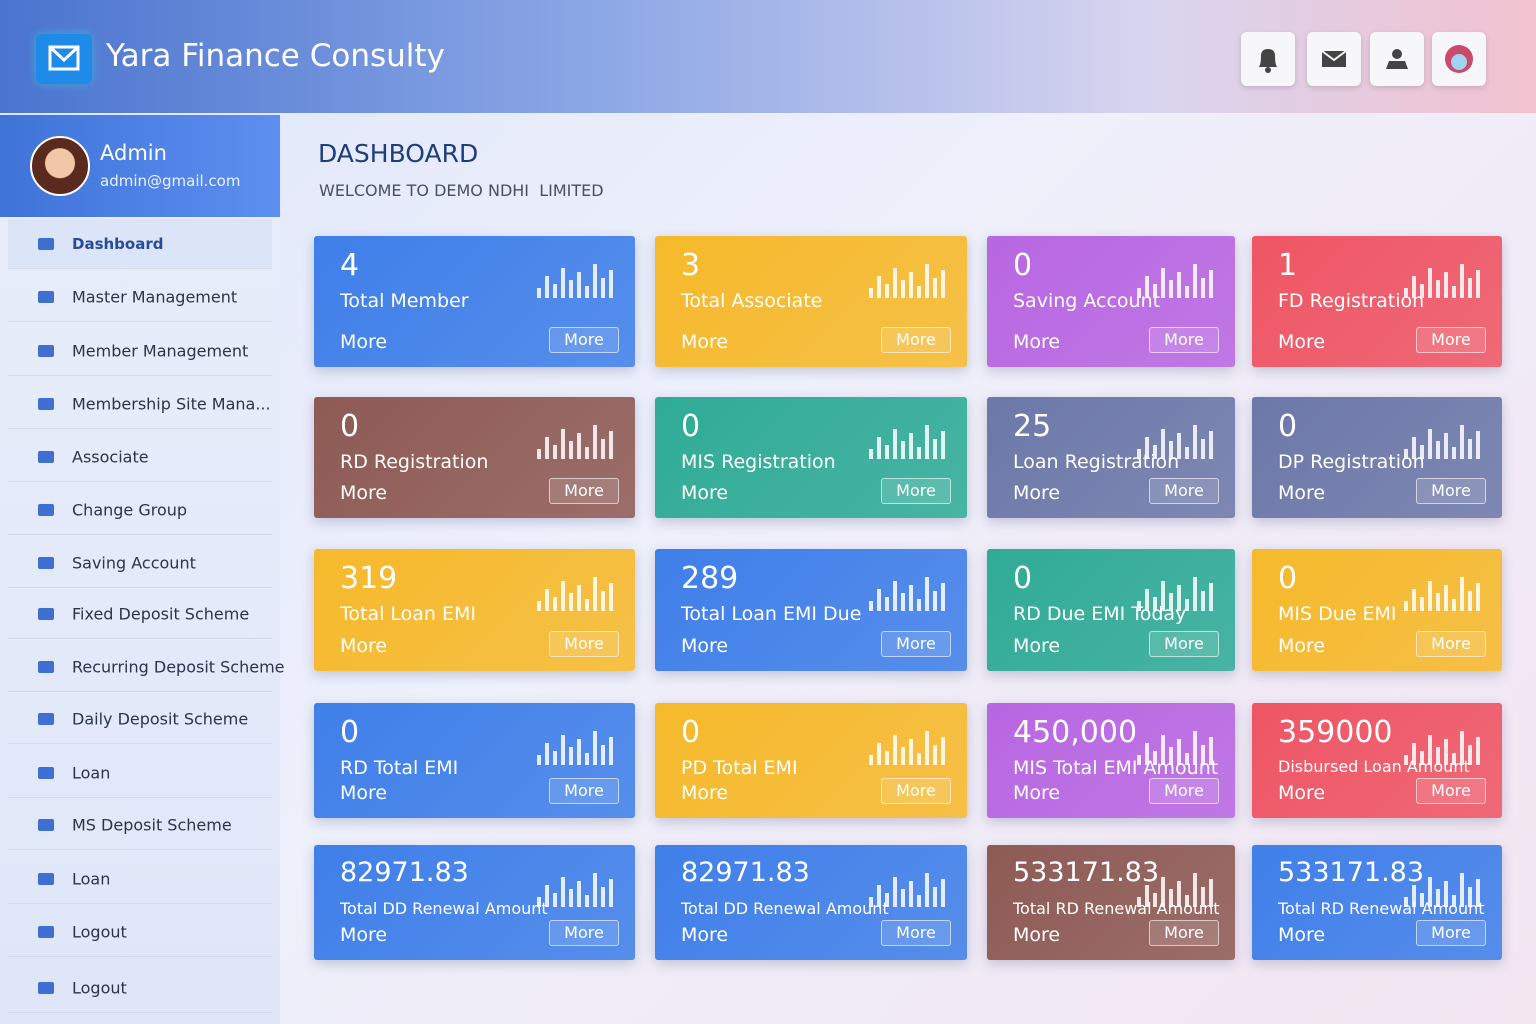 The image size is (1536, 1024). I want to click on nav-item: Master Management, so click(140, 297).